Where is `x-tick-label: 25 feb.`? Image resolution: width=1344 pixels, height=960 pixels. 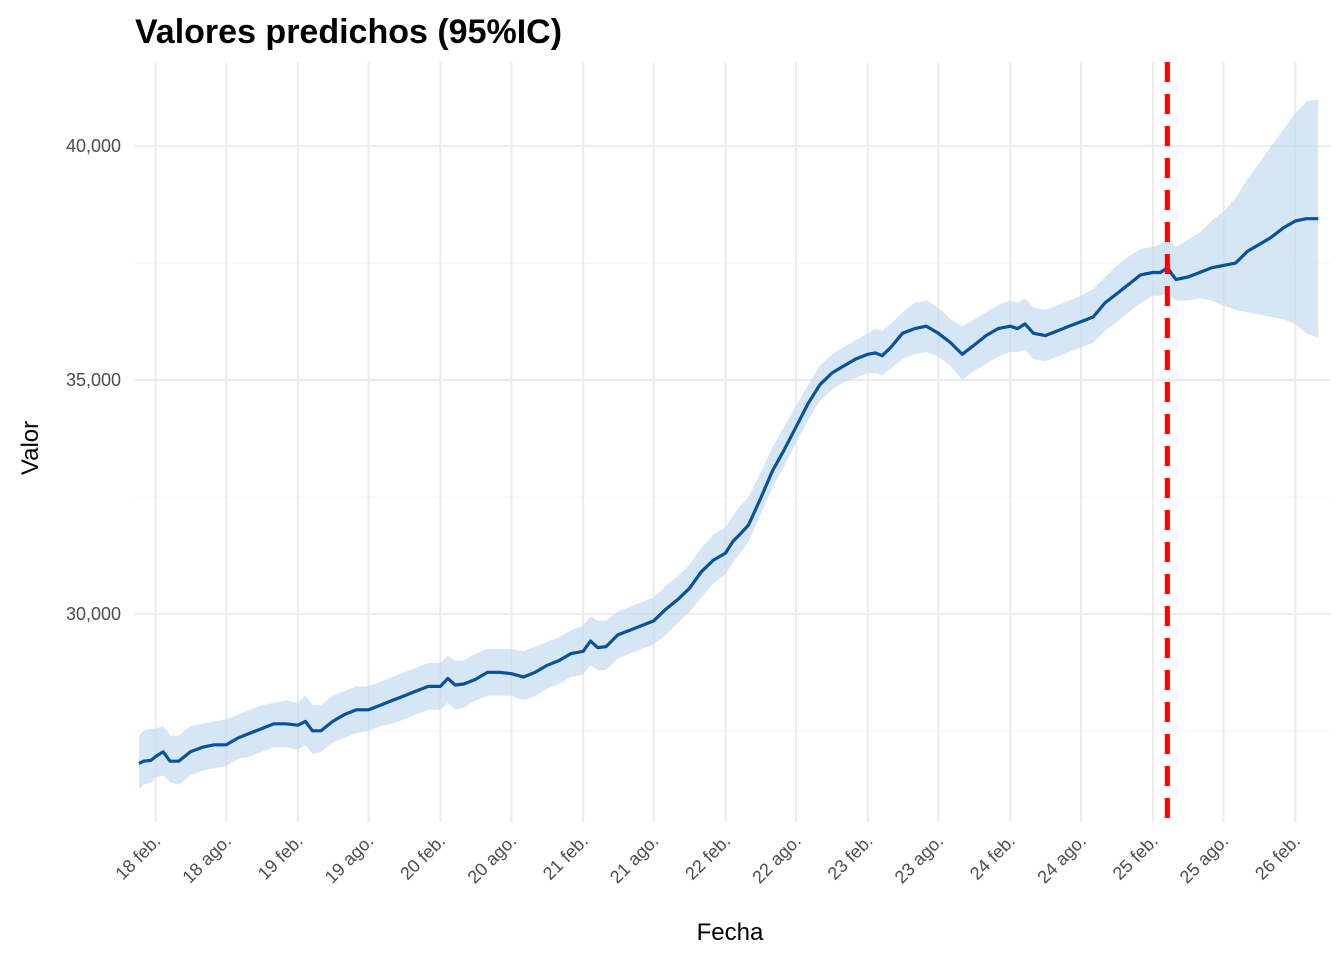
x-tick-label: 25 feb. is located at coordinates (1135, 857).